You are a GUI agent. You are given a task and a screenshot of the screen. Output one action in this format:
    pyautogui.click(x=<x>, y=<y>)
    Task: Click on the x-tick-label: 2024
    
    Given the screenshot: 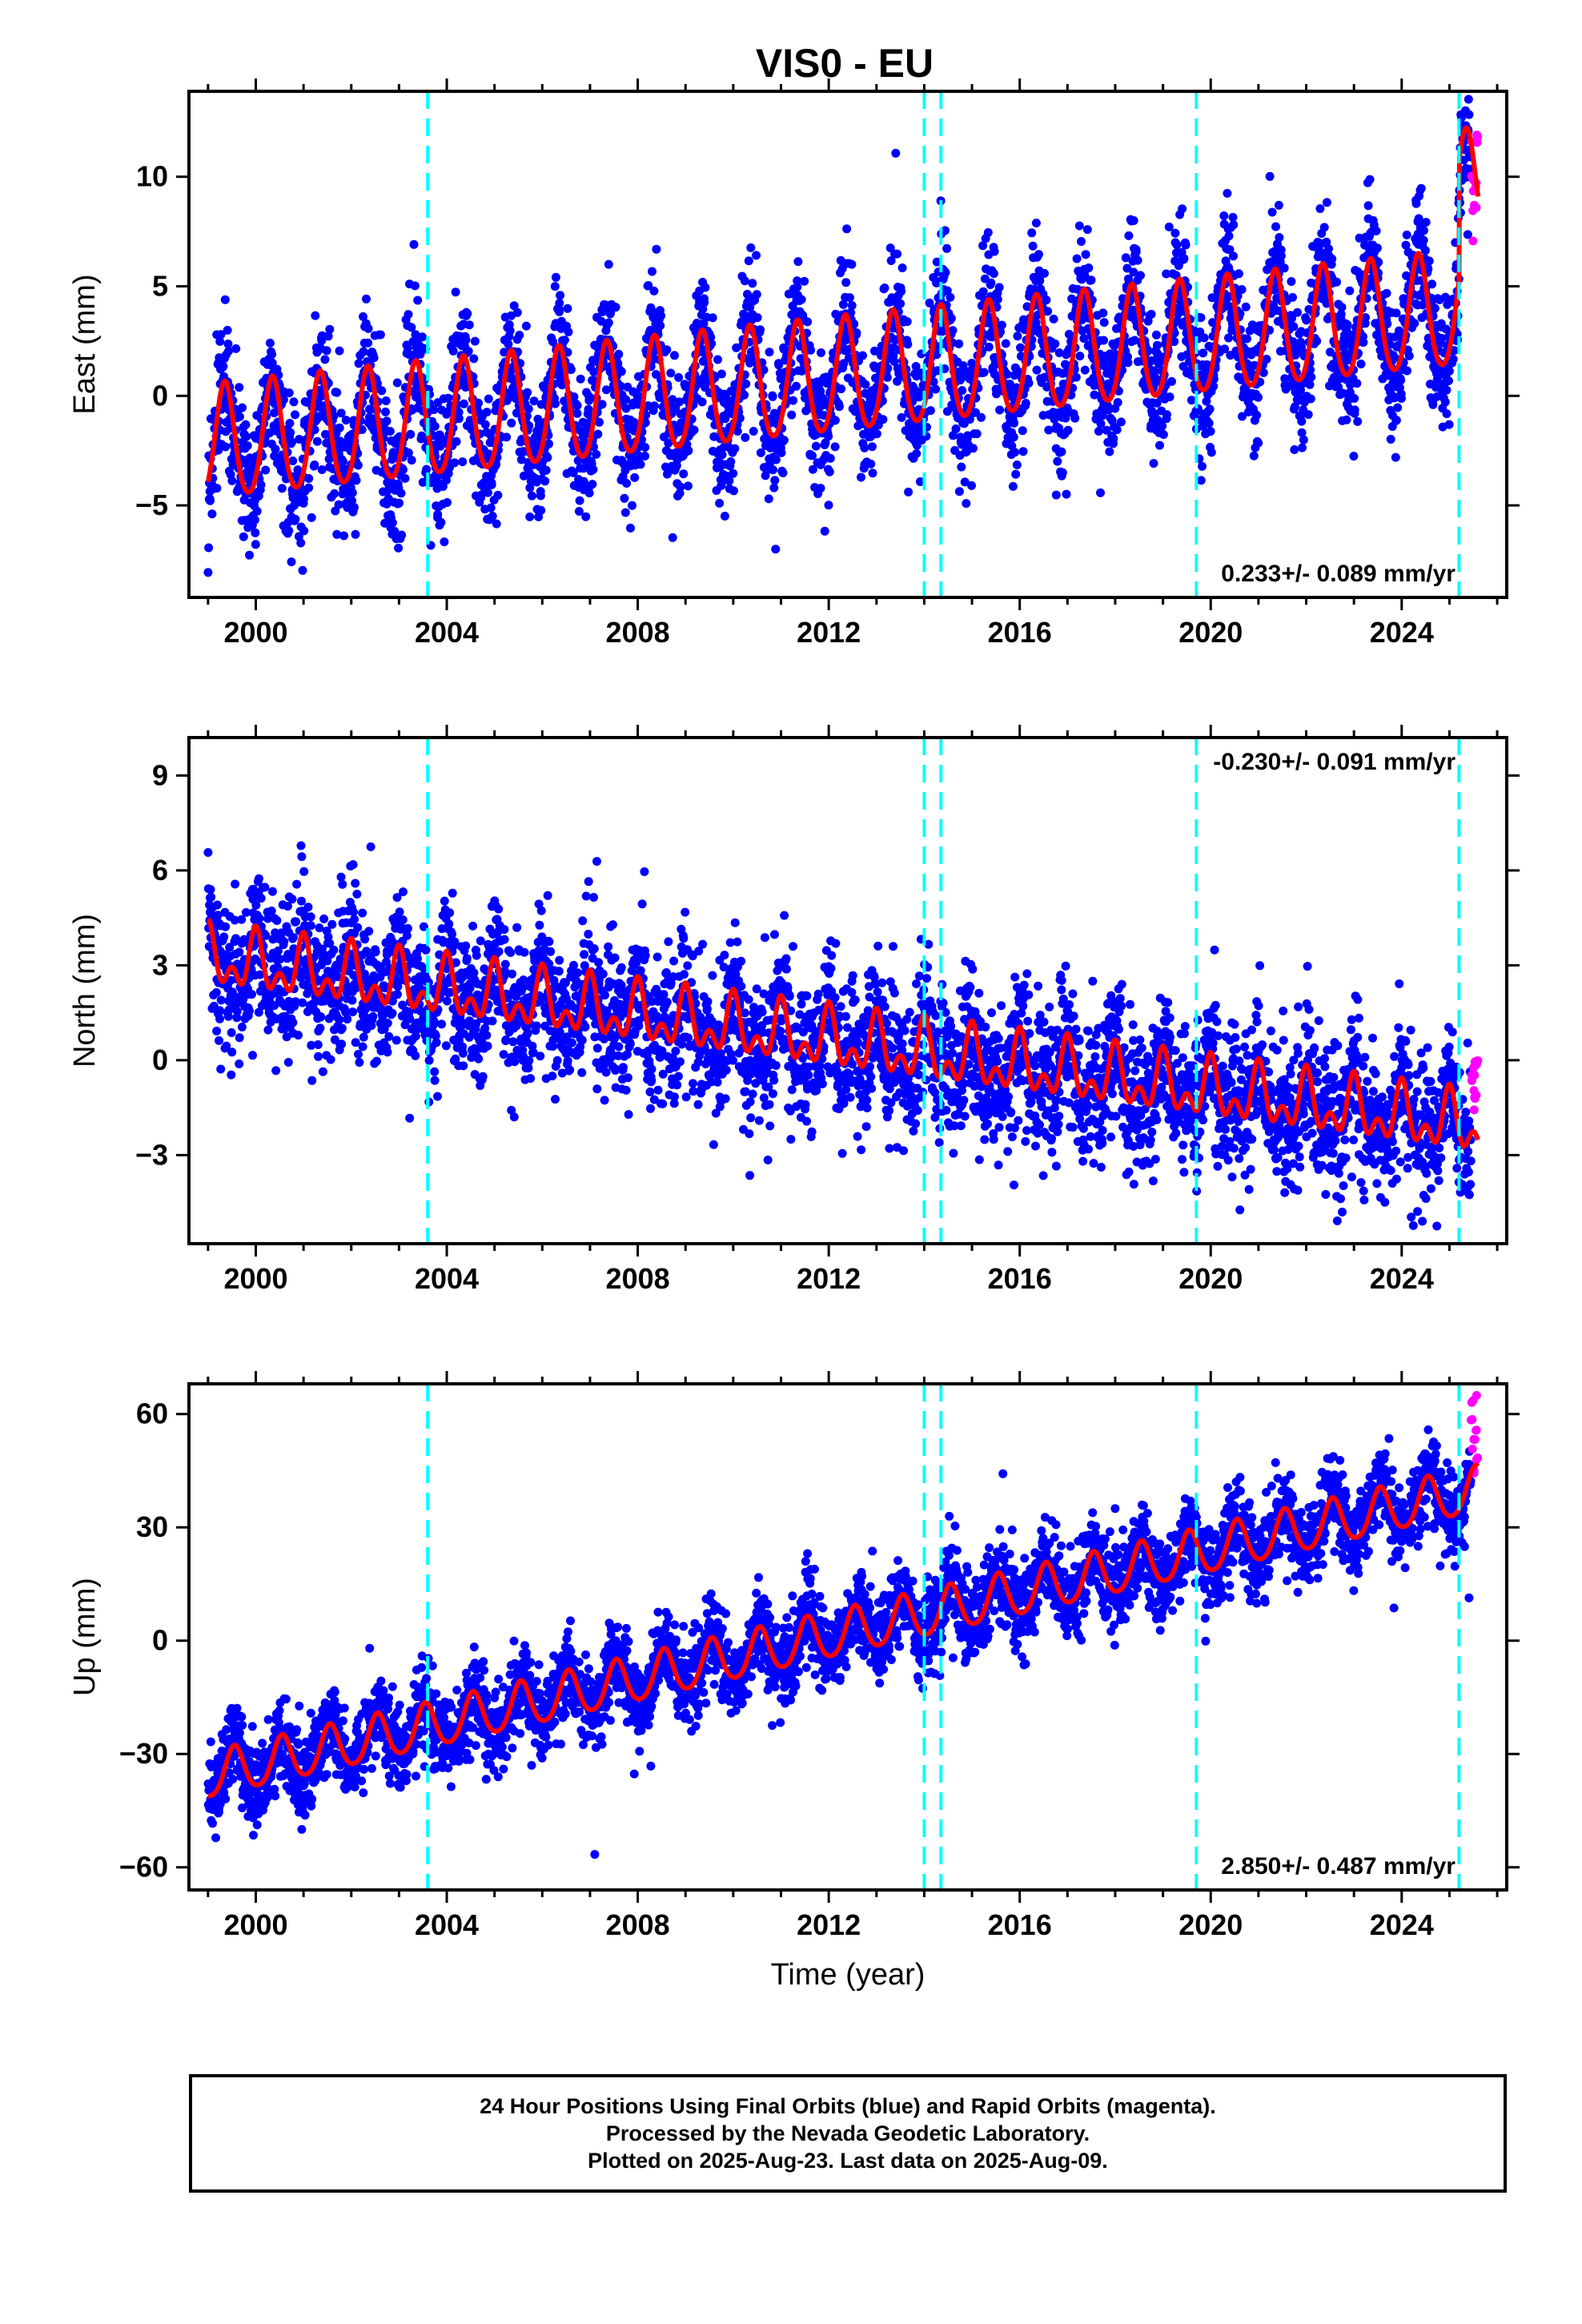 What is the action you would take?
    pyautogui.click(x=1402, y=632)
    